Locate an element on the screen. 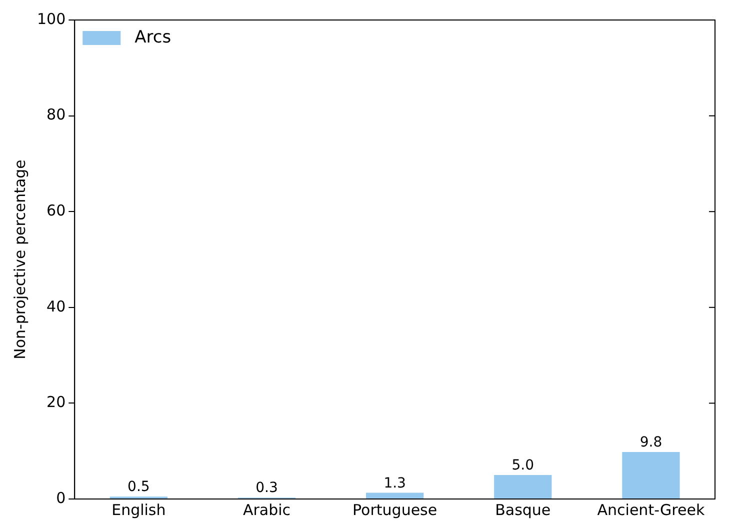  y-tick-label: 20 is located at coordinates (56, 402).